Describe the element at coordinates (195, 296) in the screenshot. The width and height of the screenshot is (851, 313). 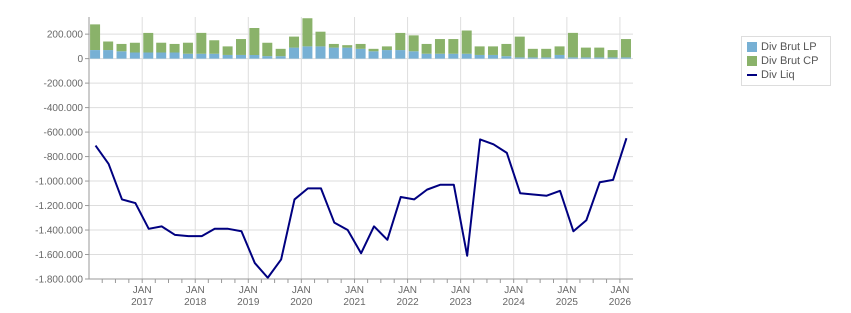
I see `x-tick-label: JAN 2018` at that location.